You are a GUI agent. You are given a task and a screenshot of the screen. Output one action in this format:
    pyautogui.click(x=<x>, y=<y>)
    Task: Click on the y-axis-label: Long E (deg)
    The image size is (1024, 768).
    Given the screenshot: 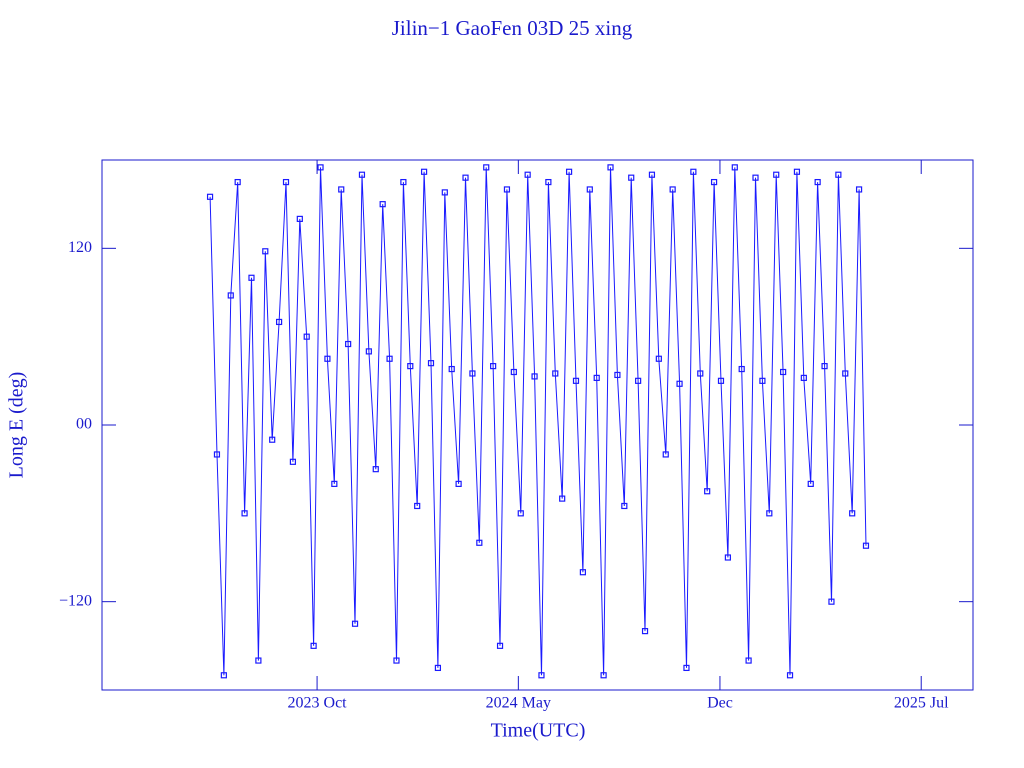 What is the action you would take?
    pyautogui.click(x=17, y=425)
    